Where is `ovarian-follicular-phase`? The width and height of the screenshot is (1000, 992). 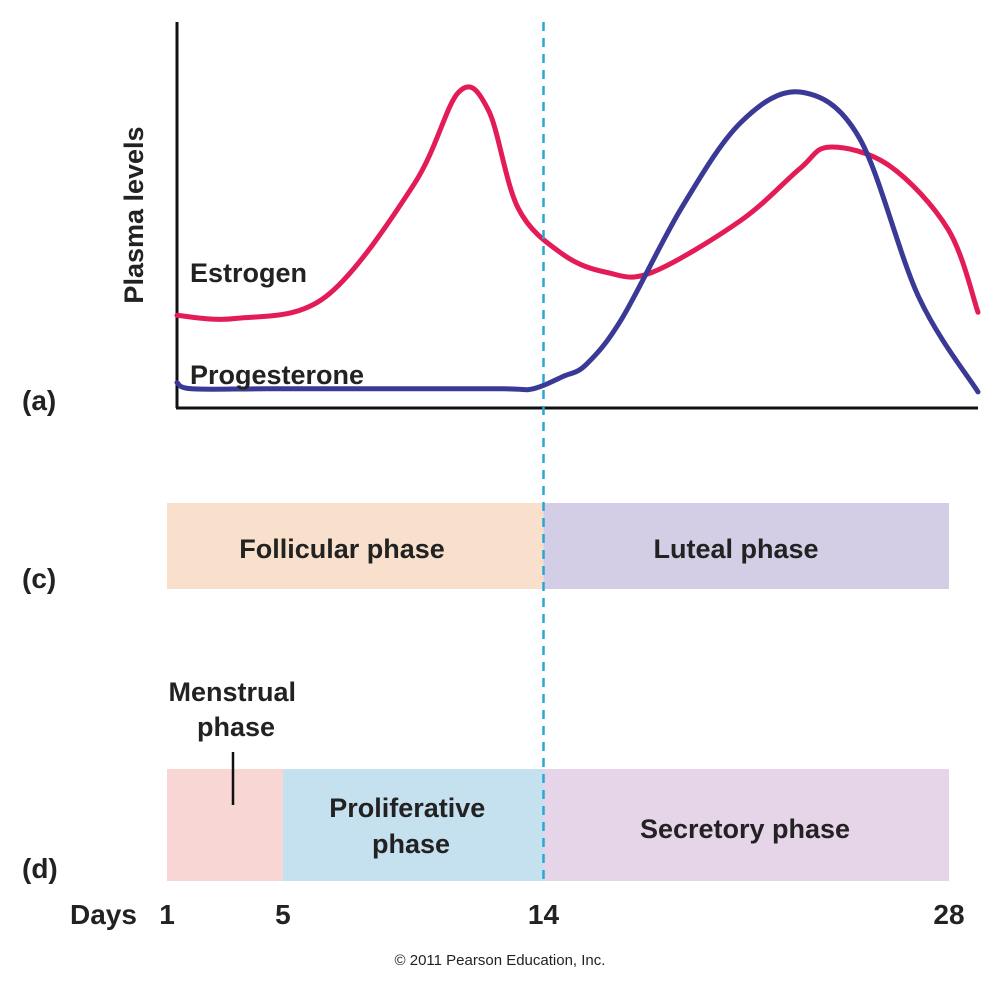 ovarian-follicular-phase is located at coordinates (355, 546).